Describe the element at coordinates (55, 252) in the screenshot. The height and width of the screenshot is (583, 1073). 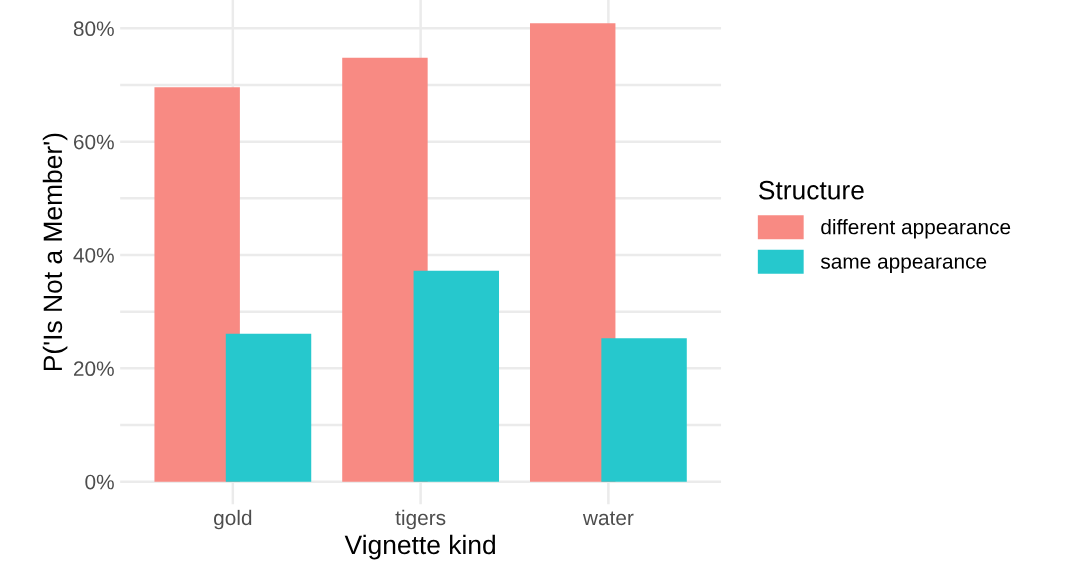
I see `y-axis-title: P('Is Not a Member')` at that location.